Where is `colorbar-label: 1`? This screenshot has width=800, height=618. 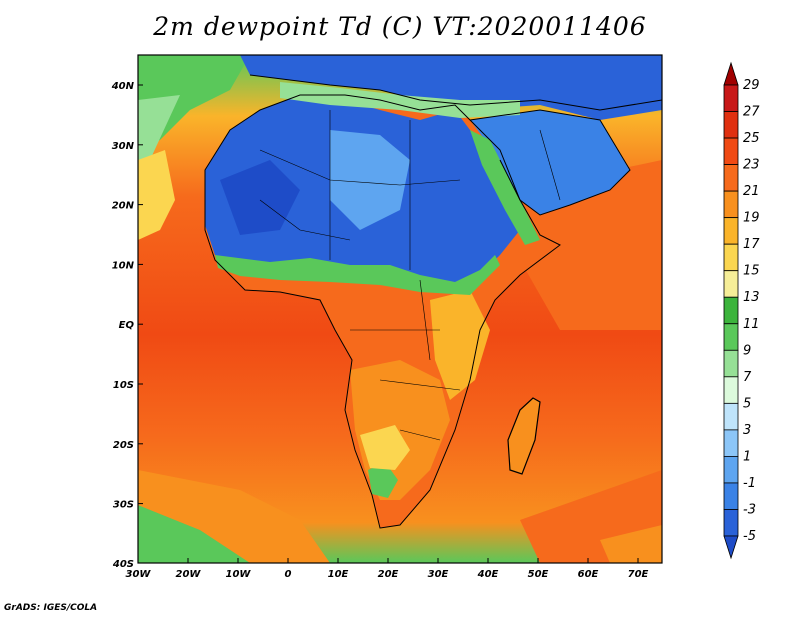 colorbar-label: 1 is located at coordinates (747, 456).